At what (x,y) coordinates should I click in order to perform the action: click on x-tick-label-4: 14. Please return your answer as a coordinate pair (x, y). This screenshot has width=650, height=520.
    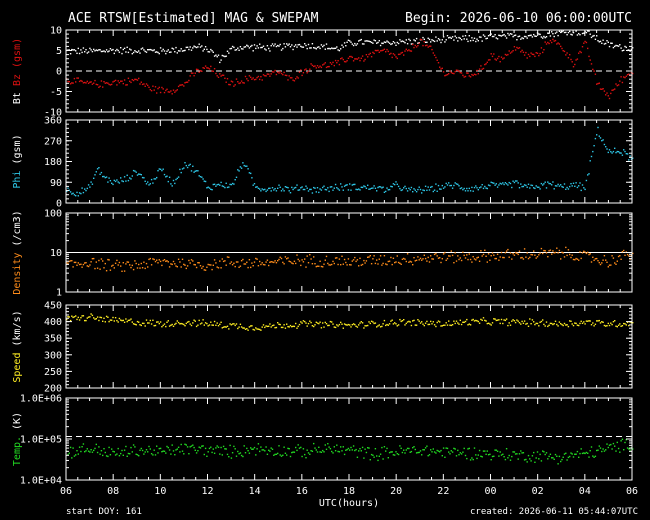
    Looking at the image, I should click on (255, 491).